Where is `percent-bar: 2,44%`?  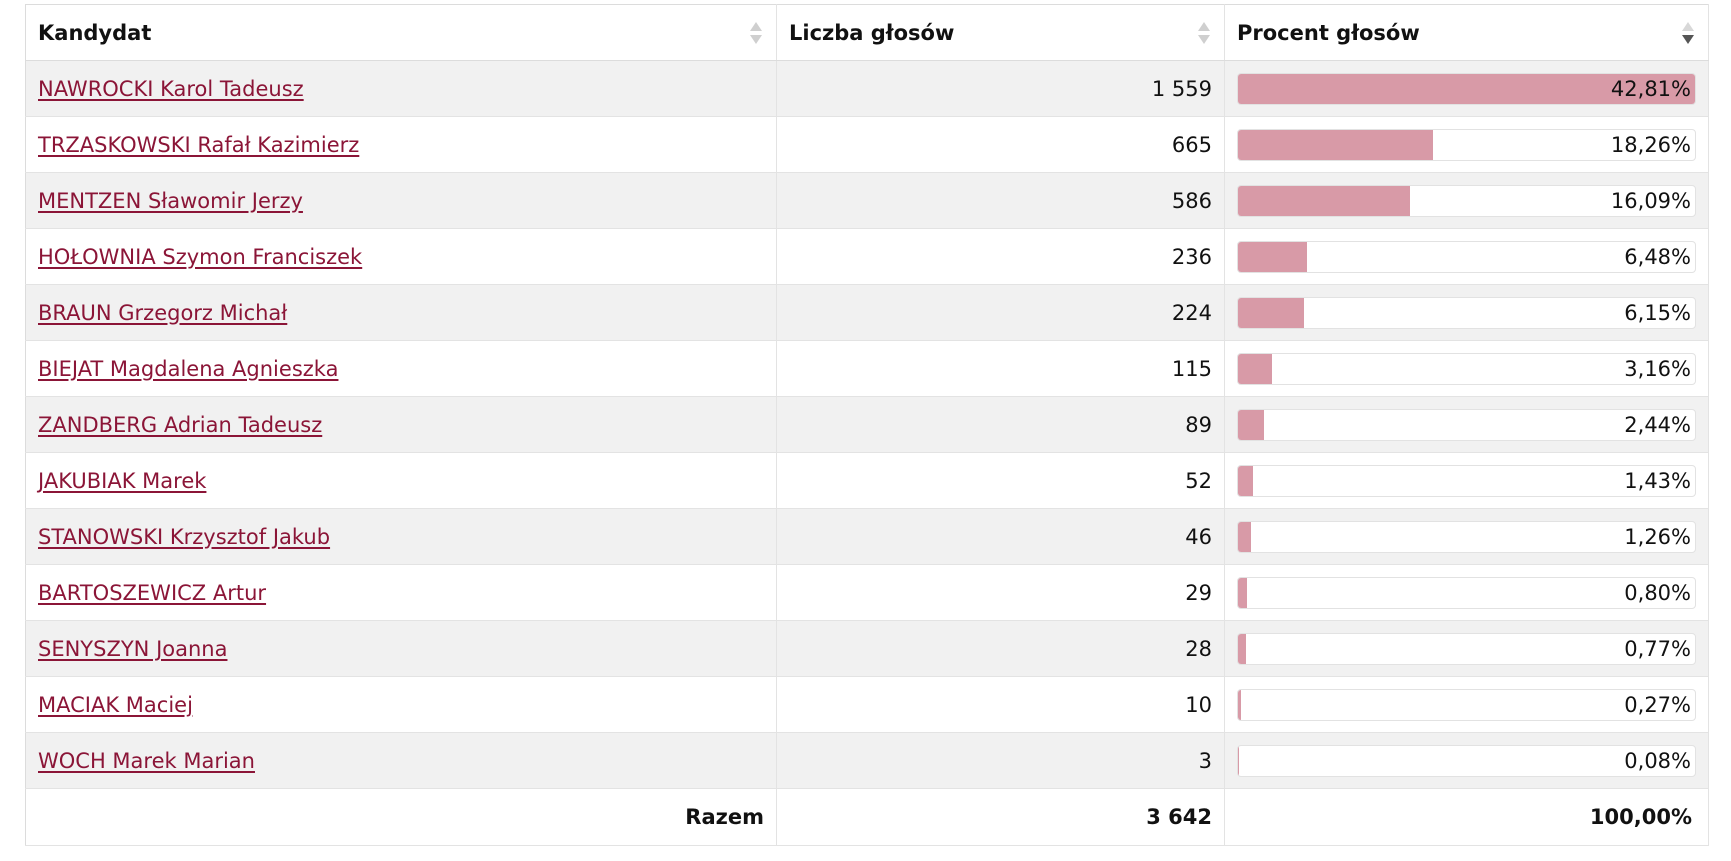
percent-bar: 2,44% is located at coordinates (1466, 424).